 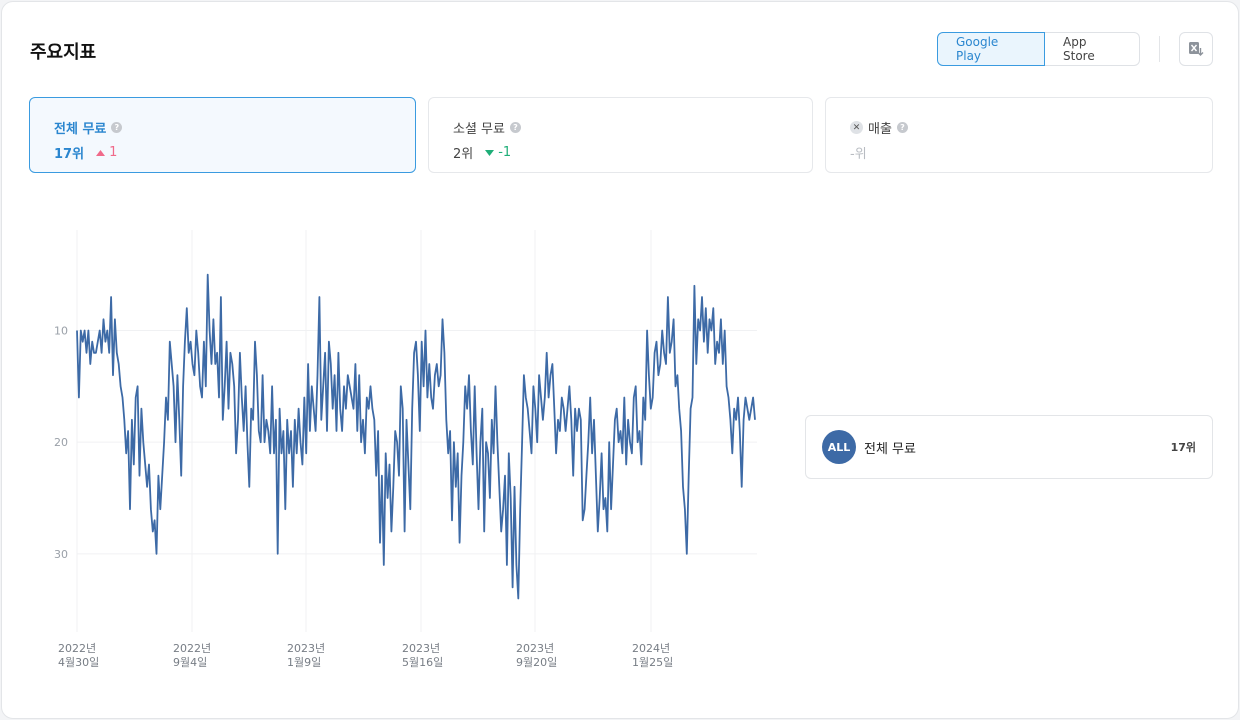 What do you see at coordinates (78, 662) in the screenshot?
I see `x-tick-day: 4월30일` at bounding box center [78, 662].